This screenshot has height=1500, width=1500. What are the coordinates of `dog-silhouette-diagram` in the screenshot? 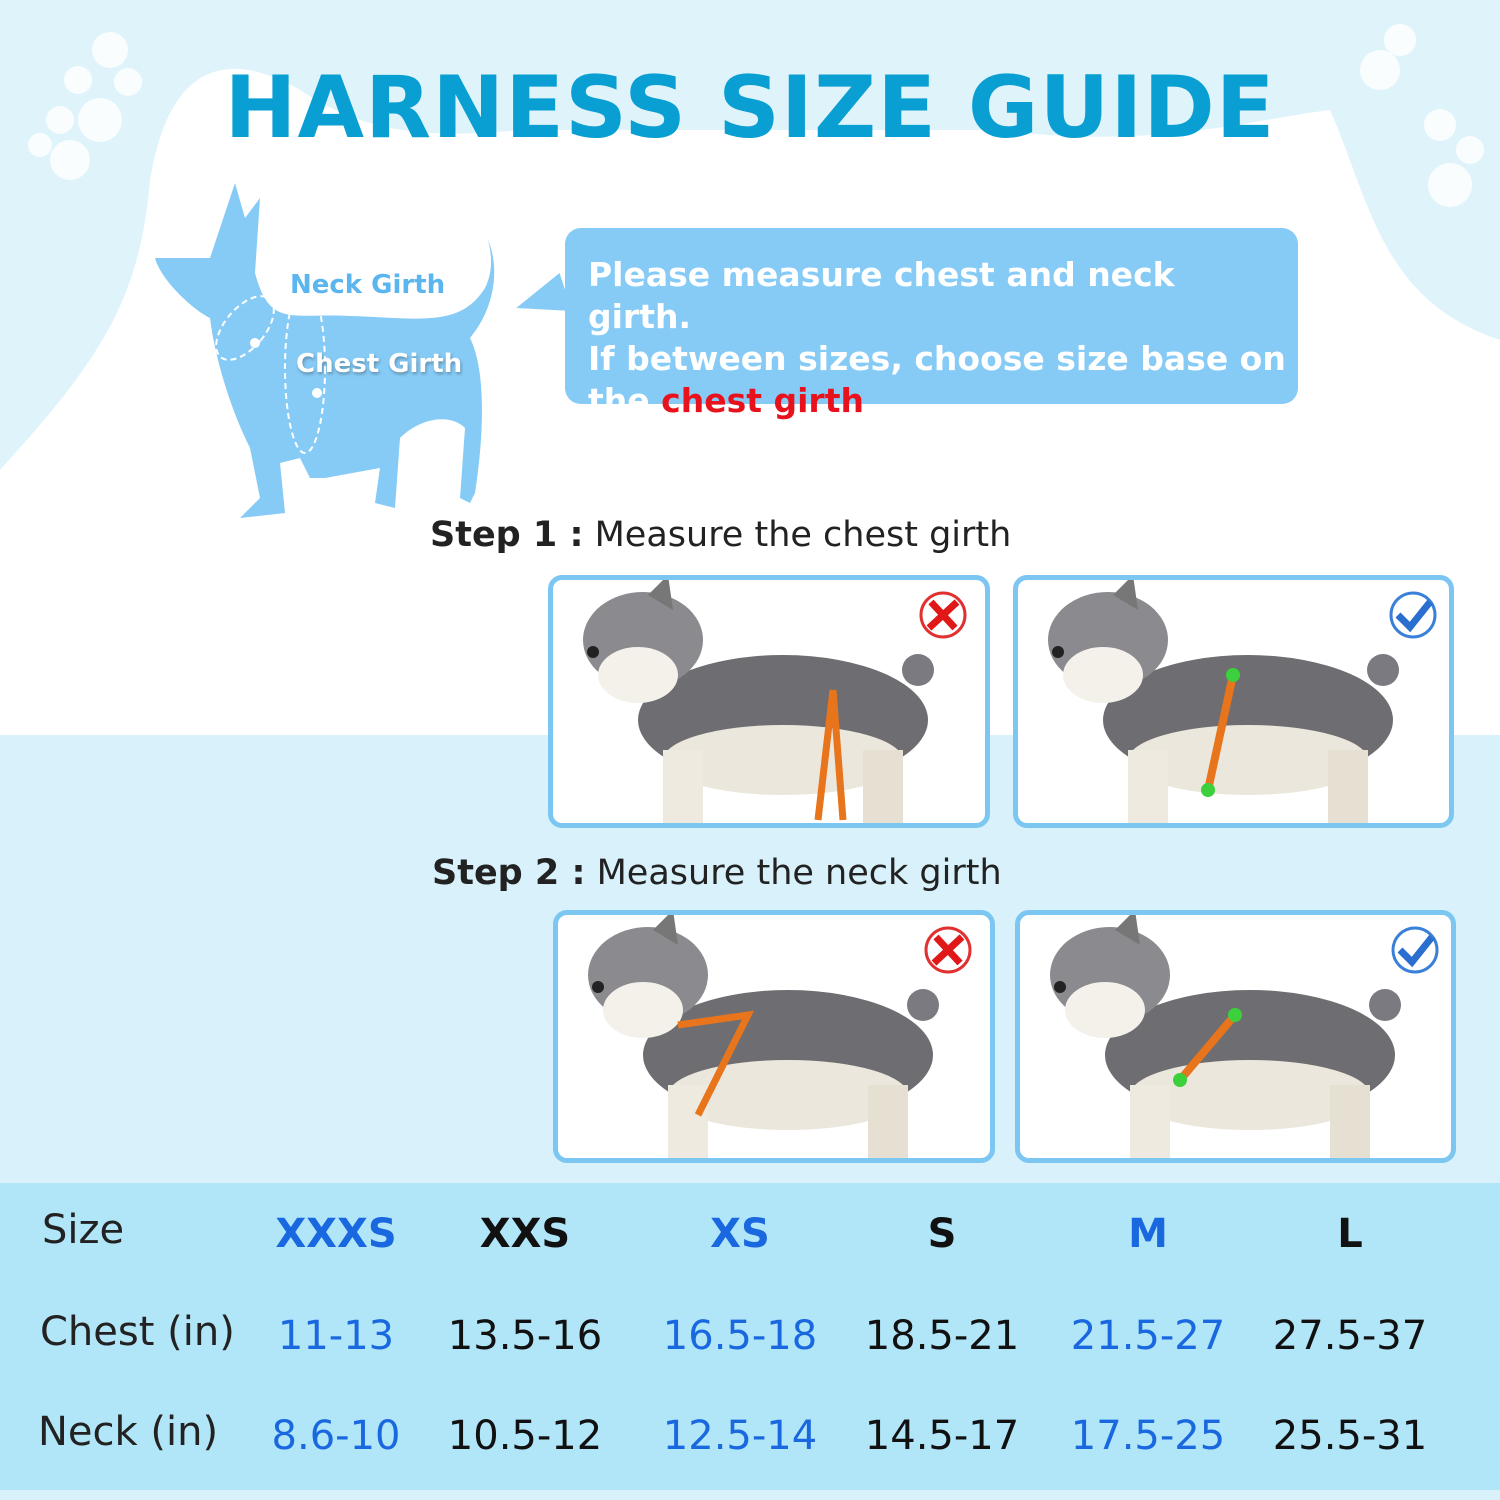 It's located at (325, 350).